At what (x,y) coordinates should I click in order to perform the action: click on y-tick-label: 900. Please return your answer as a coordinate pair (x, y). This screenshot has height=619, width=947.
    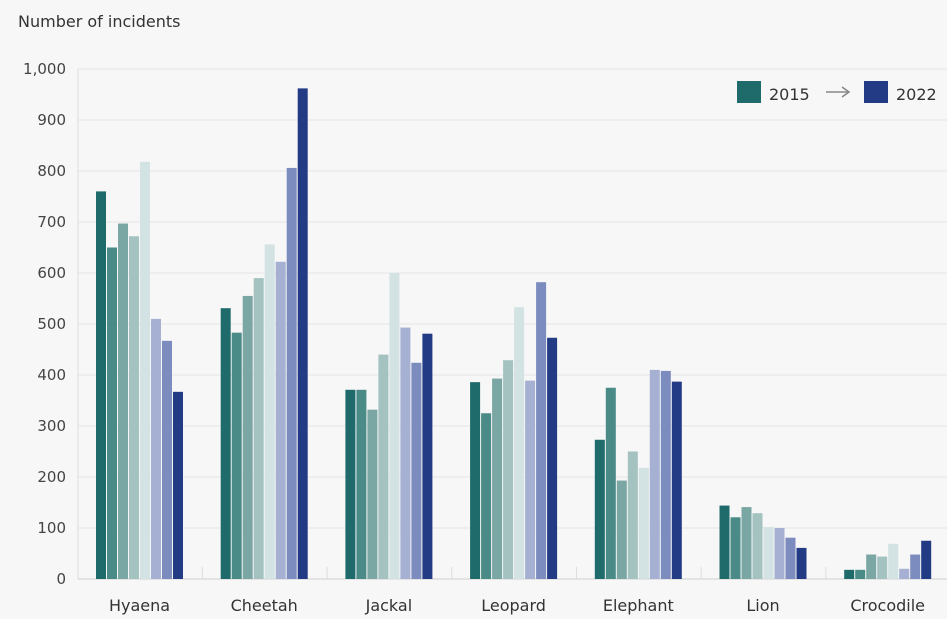
    Looking at the image, I should click on (51, 120).